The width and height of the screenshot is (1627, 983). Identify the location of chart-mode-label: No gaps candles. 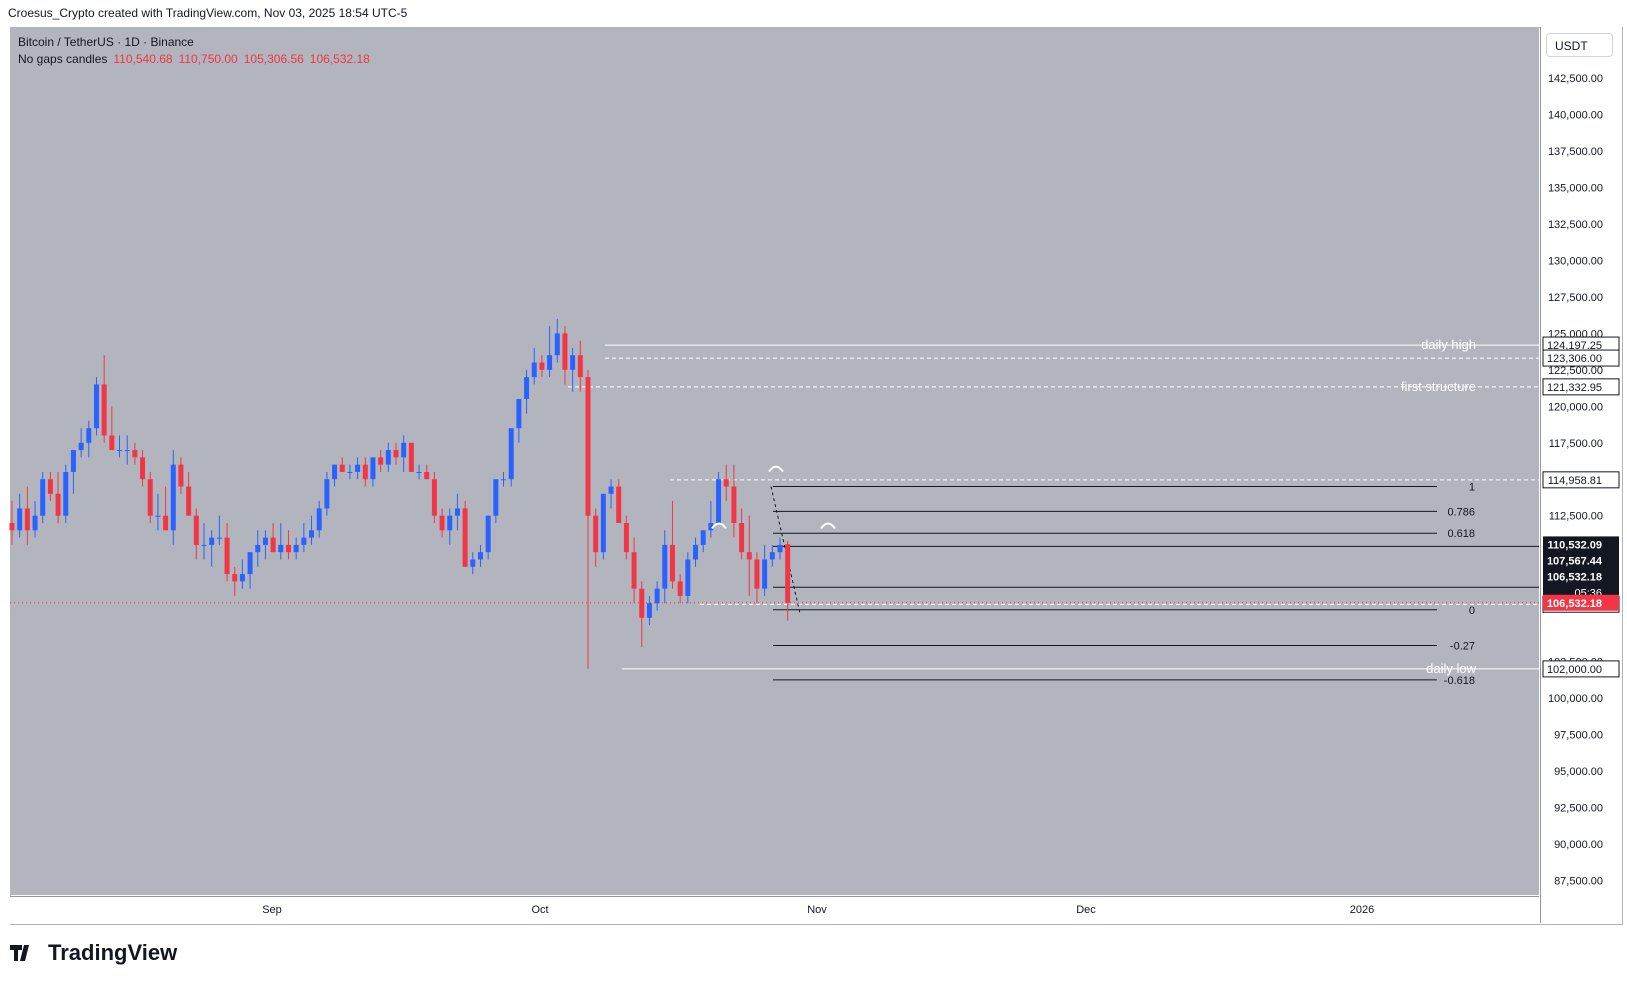
(63, 59).